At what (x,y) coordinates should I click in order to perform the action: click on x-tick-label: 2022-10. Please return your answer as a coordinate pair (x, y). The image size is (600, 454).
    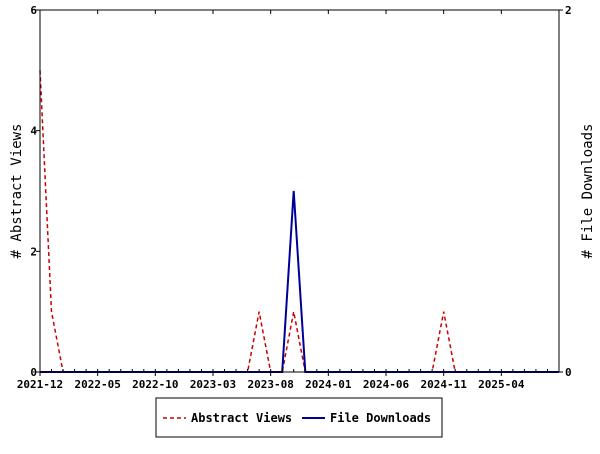
    Looking at the image, I should click on (155, 384).